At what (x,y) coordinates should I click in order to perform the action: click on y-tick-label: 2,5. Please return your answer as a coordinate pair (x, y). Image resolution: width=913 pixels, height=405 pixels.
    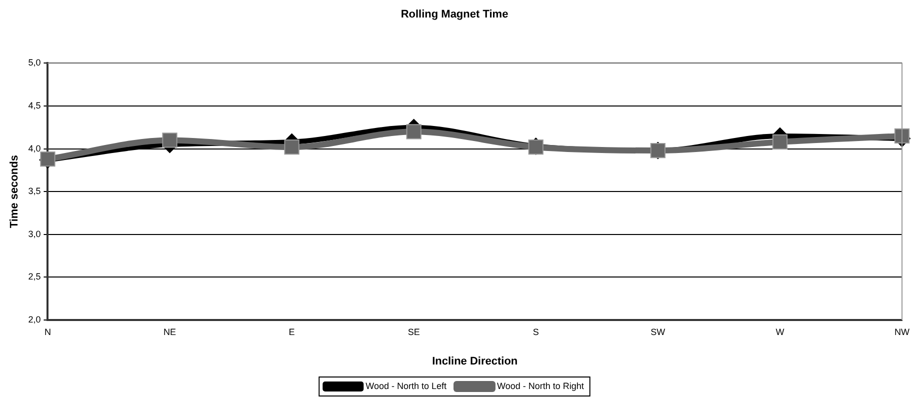
    Looking at the image, I should click on (34, 277).